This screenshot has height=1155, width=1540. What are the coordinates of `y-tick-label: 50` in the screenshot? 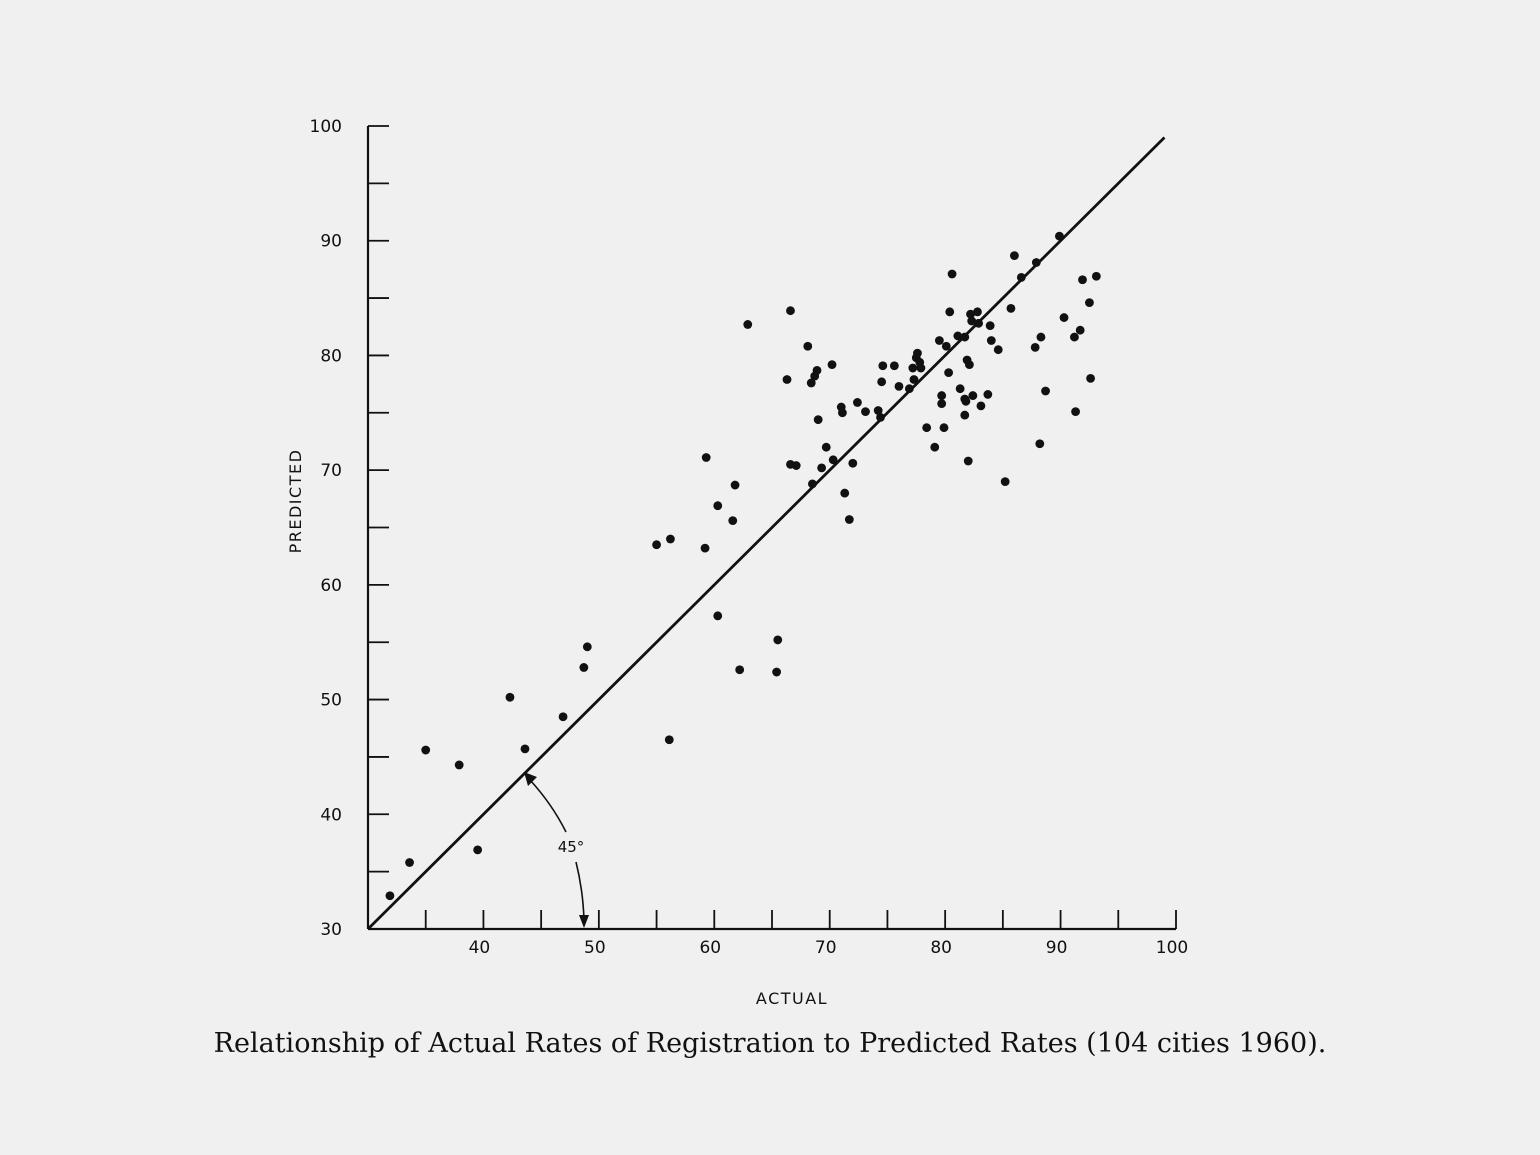 It's located at (331, 701).